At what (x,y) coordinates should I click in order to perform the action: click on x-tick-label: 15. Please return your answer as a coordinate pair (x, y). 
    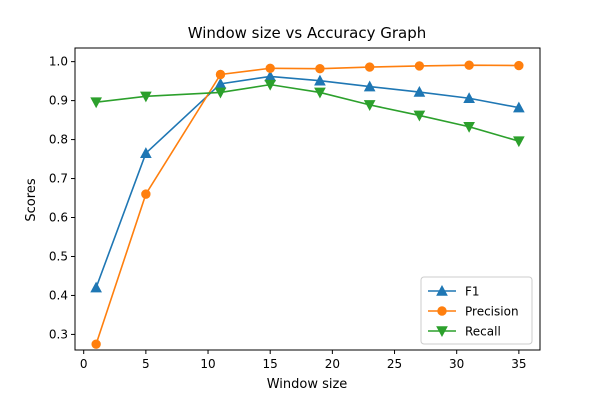
    Looking at the image, I should click on (270, 364).